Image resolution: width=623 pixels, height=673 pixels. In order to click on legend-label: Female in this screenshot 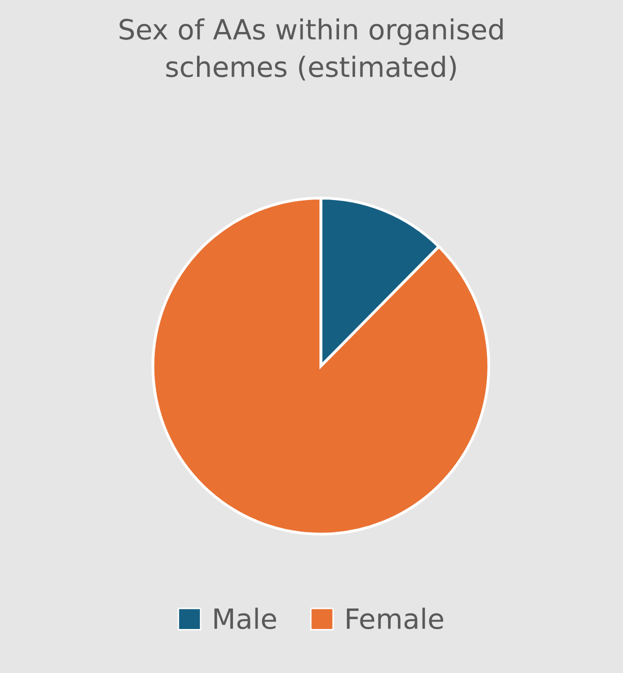, I will do `click(395, 619)`.